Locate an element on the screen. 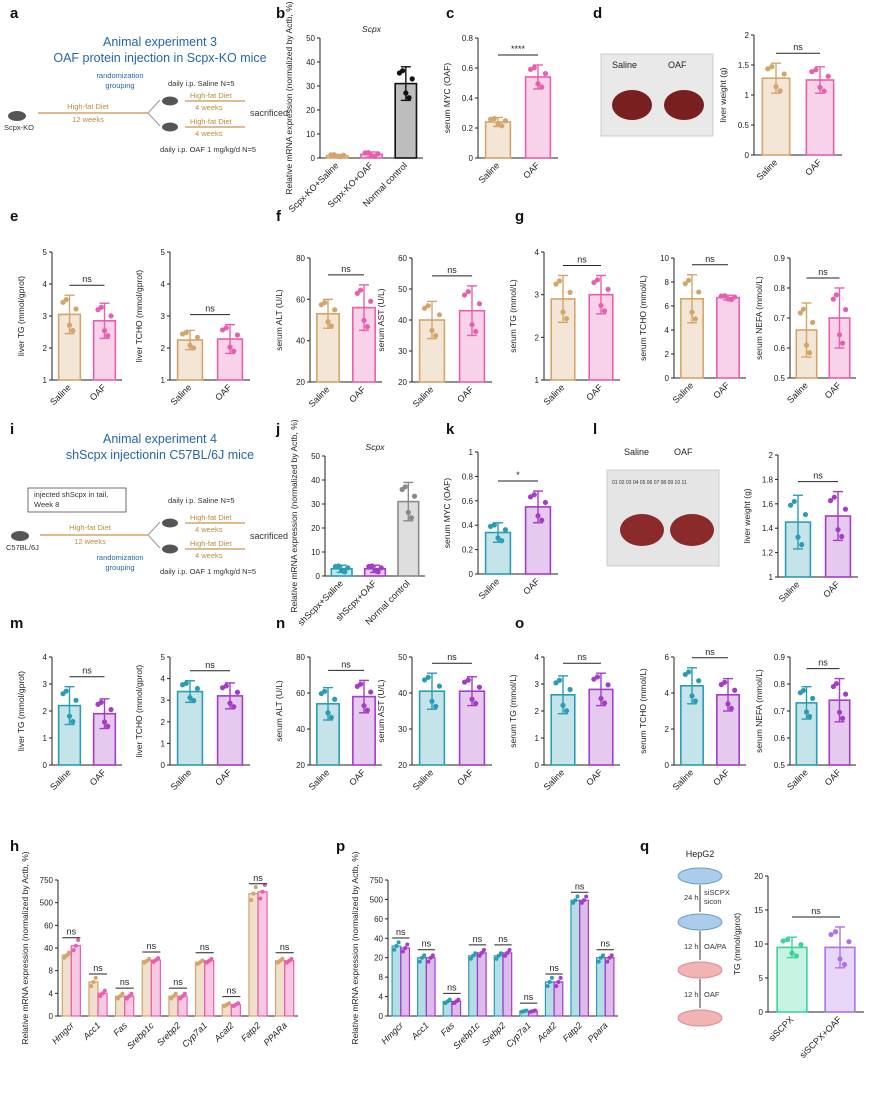  y-tick-label: 5 is located at coordinates (163, 252).